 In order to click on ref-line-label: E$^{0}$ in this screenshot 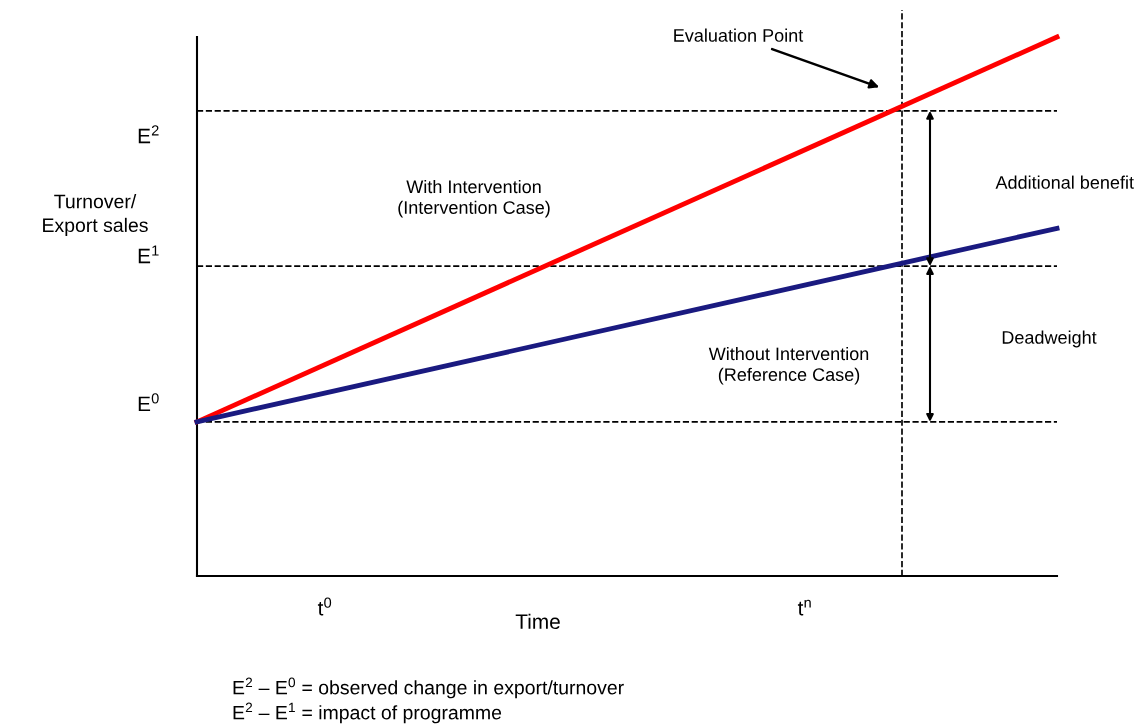, I will do `click(148, 402)`.